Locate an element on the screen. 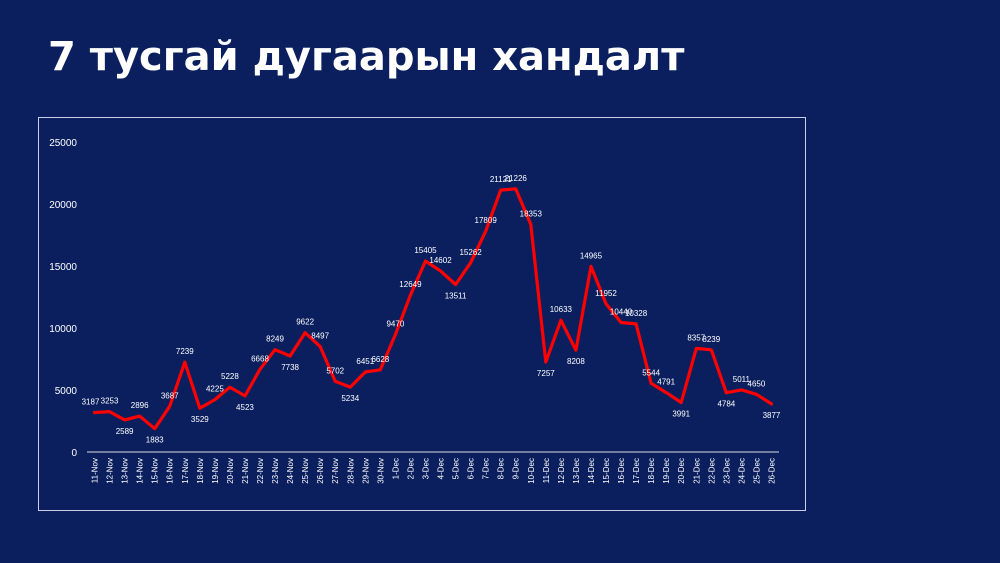  x-tick-label-3: 14-Nov is located at coordinates (140, 471).